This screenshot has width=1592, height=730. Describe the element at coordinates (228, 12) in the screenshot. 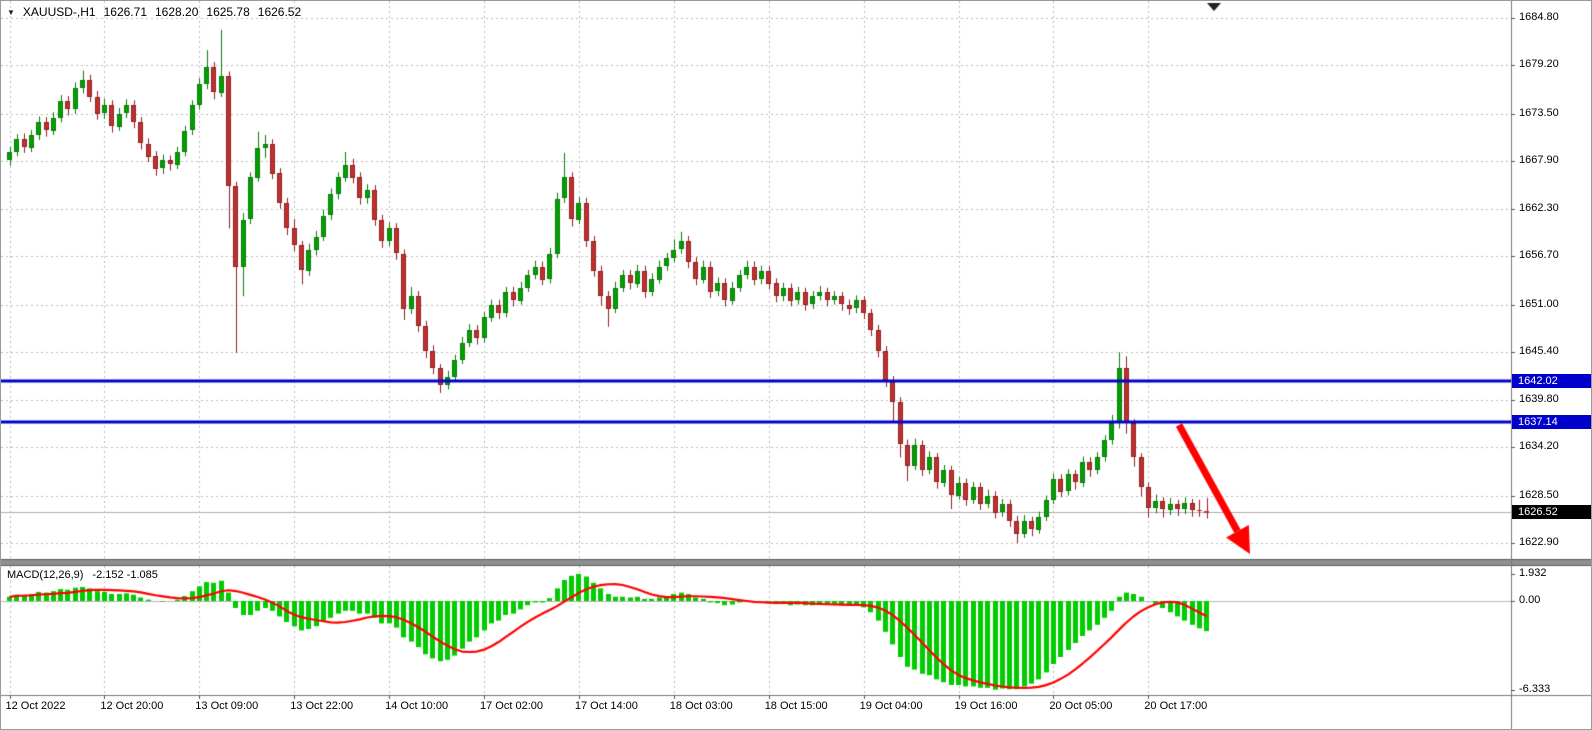

I see `ohlc-low-value: 1625.78` at that location.